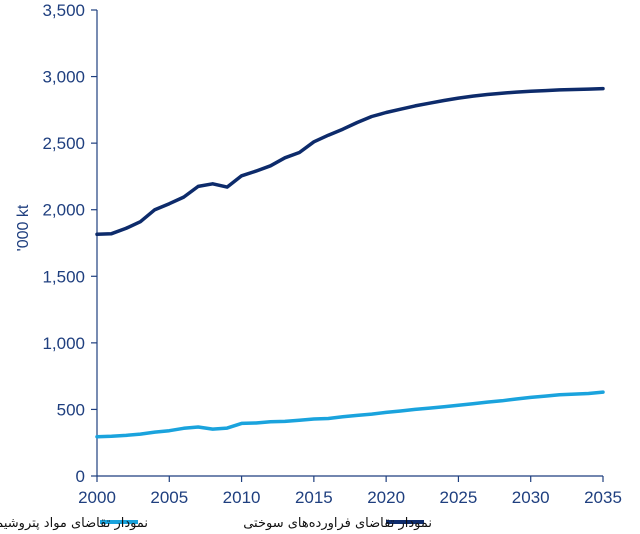  I want to click on x-tick-label: 2005, so click(169, 497).